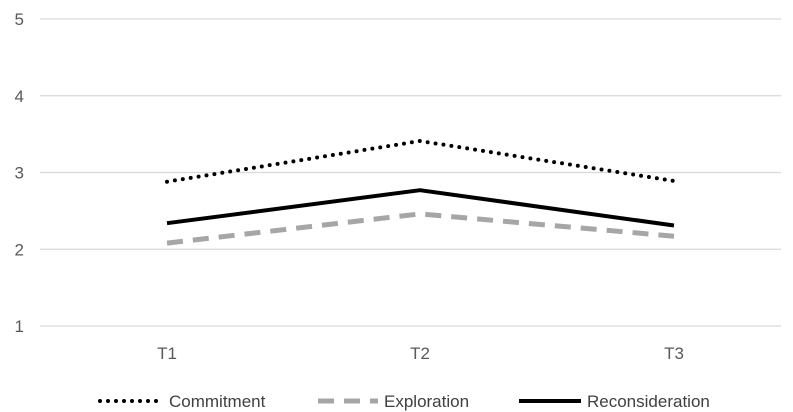 The height and width of the screenshot is (412, 793). I want to click on series-line-reconsideration, so click(420, 208).